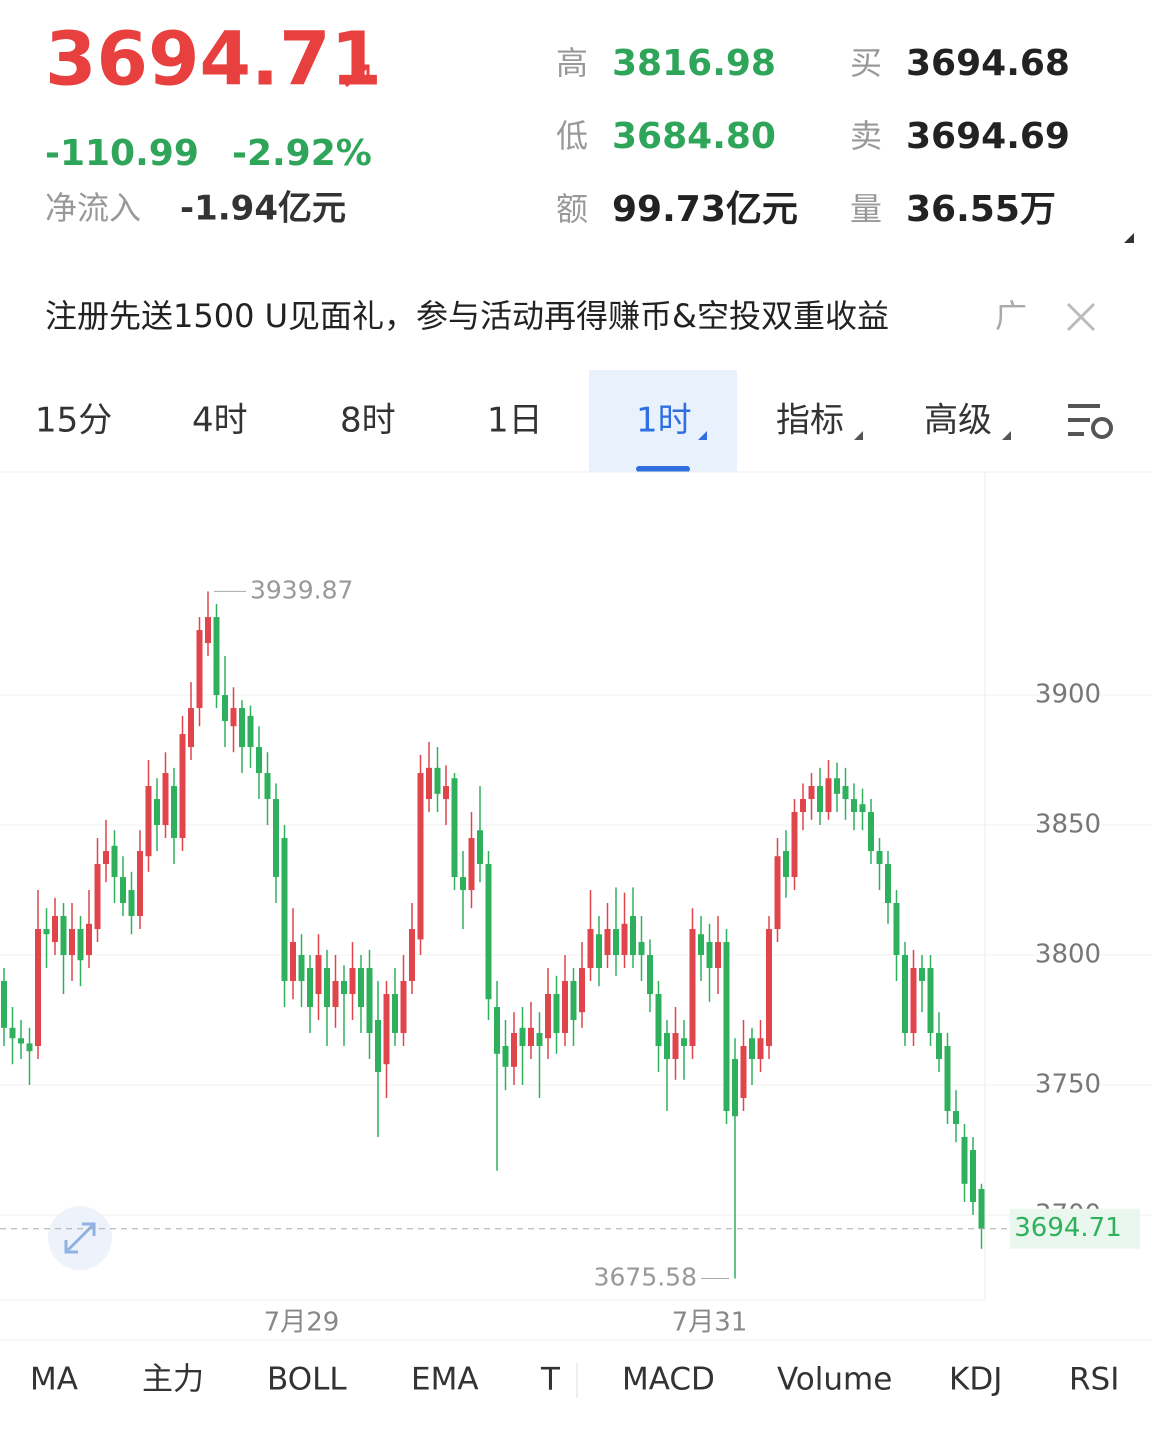  What do you see at coordinates (302, 153) in the screenshot?
I see `change-pct: -2.92%` at bounding box center [302, 153].